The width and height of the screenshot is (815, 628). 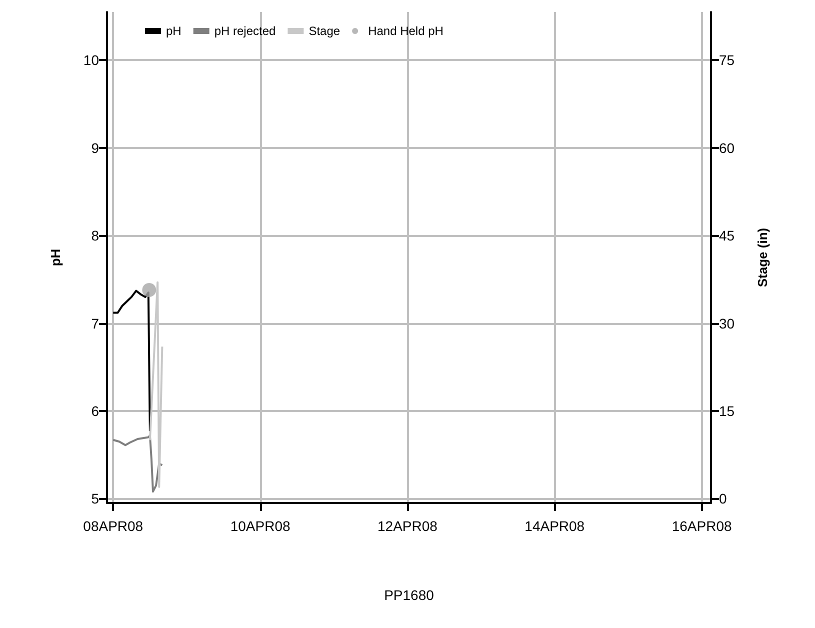 I want to click on y-tick-label: 6, so click(x=95, y=410).